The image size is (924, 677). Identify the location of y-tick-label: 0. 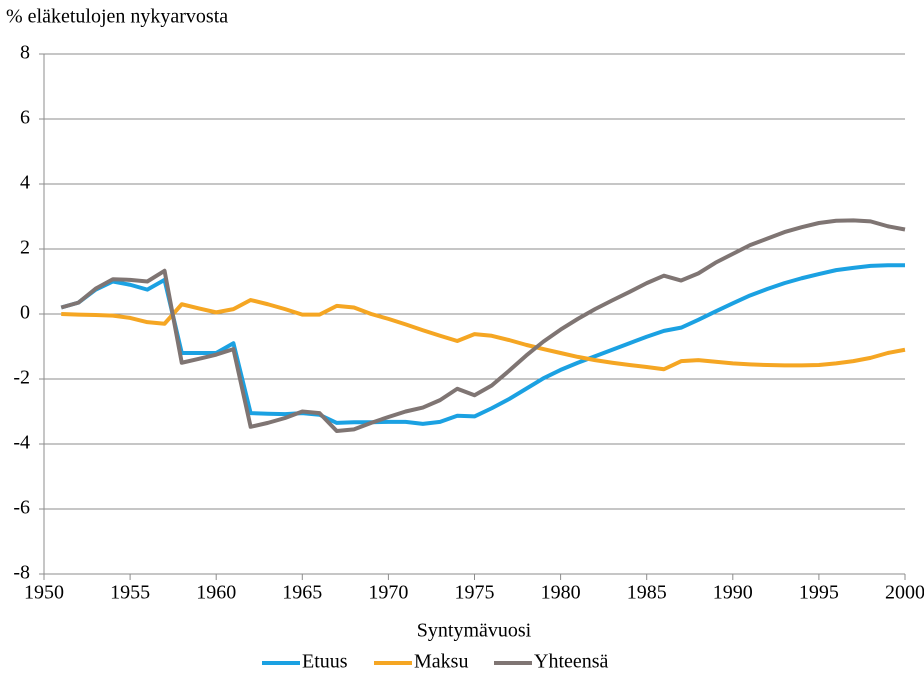
(25, 313).